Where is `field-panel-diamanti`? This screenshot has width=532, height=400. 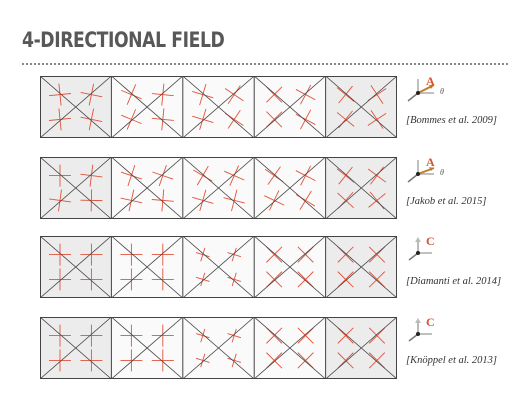
field-panel-diamanti is located at coordinates (218, 267).